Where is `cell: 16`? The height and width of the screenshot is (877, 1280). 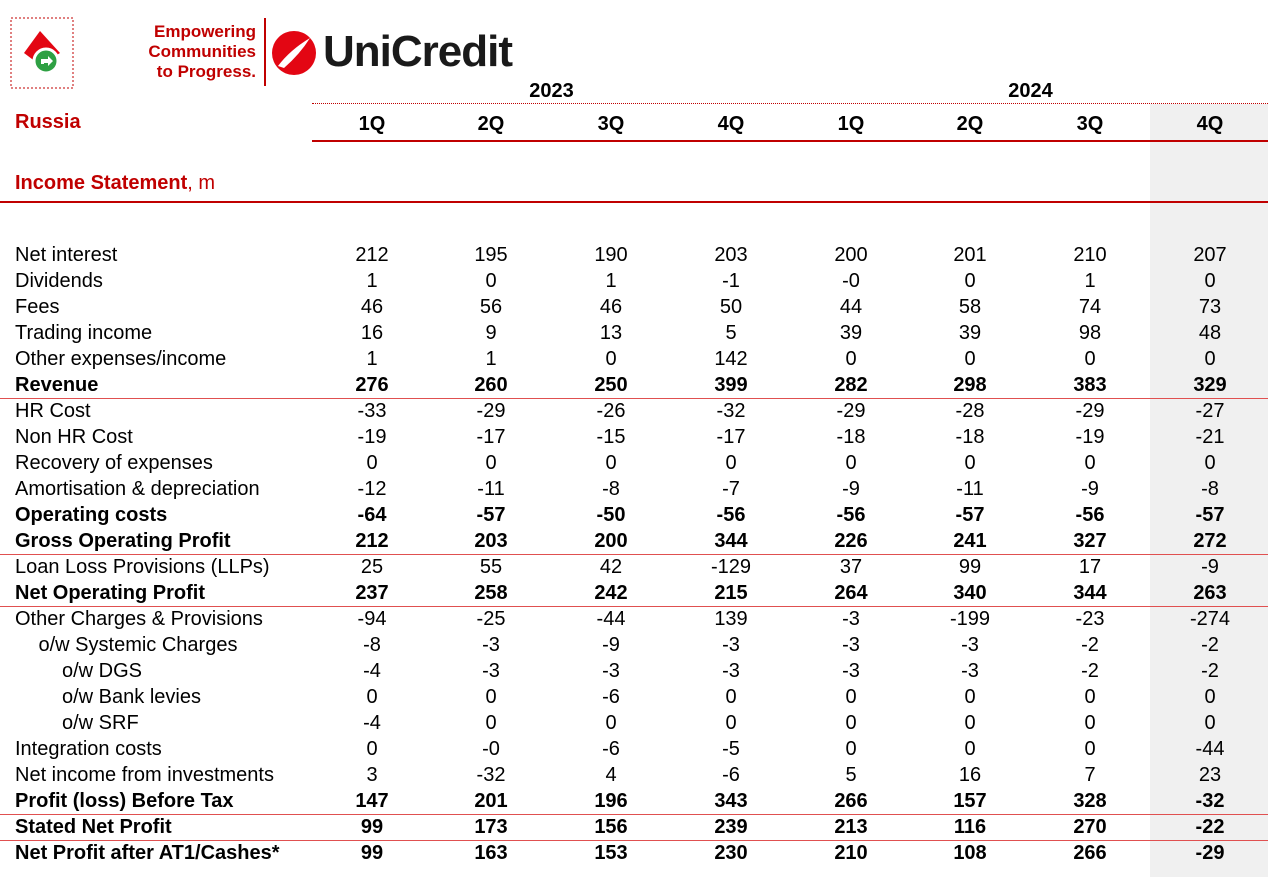 cell: 16 is located at coordinates (970, 775).